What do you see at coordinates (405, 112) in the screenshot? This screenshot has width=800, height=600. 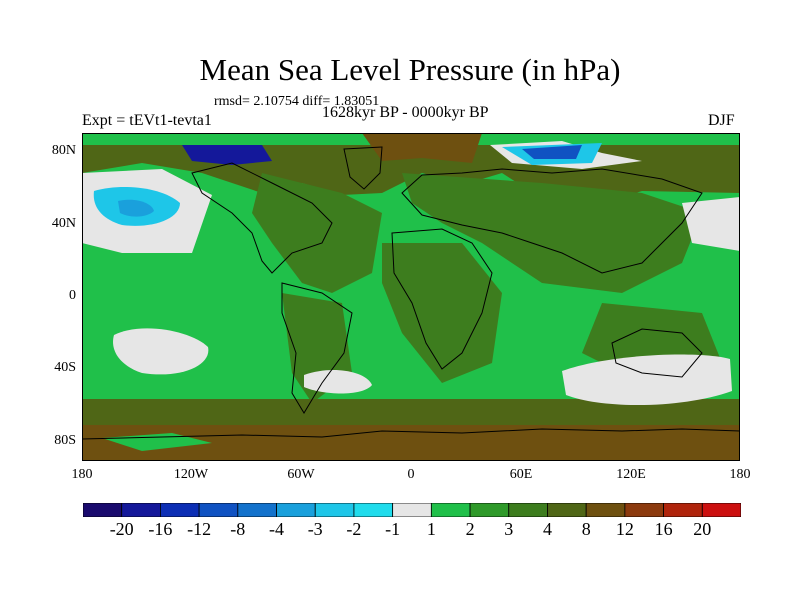 I see `period-label: 1628kyr BP - 0000kyr BP` at bounding box center [405, 112].